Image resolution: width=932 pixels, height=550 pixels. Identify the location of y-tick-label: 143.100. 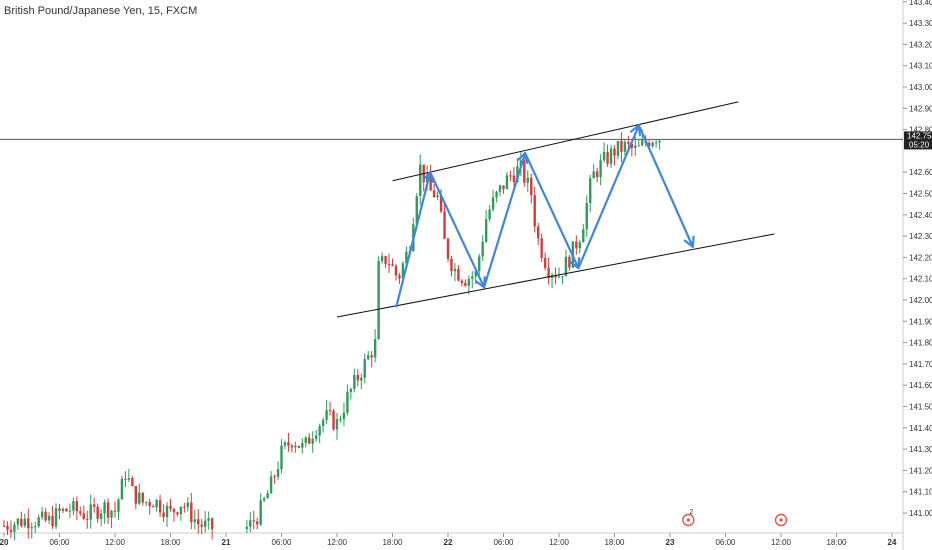
(920, 66).